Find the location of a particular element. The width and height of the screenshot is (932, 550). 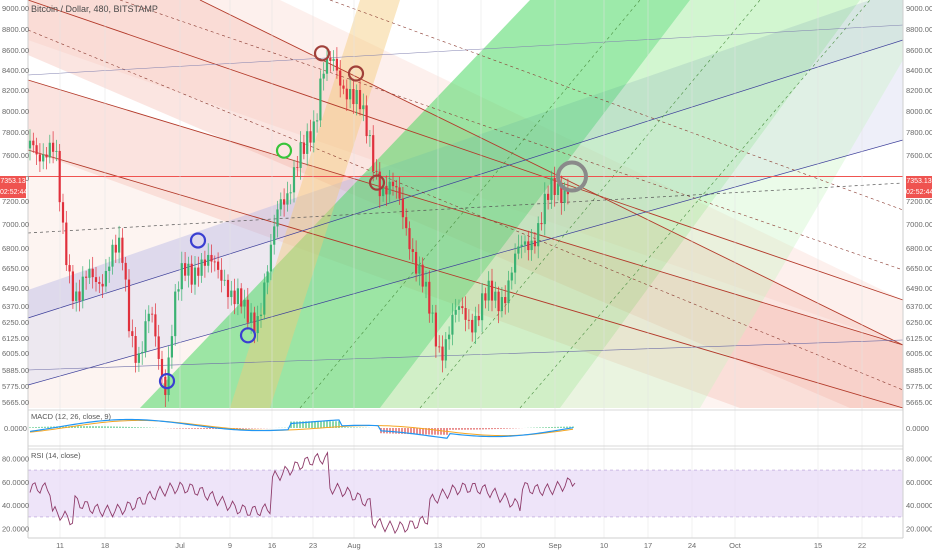

price-tick-left: 5775.00 is located at coordinates (15, 386).